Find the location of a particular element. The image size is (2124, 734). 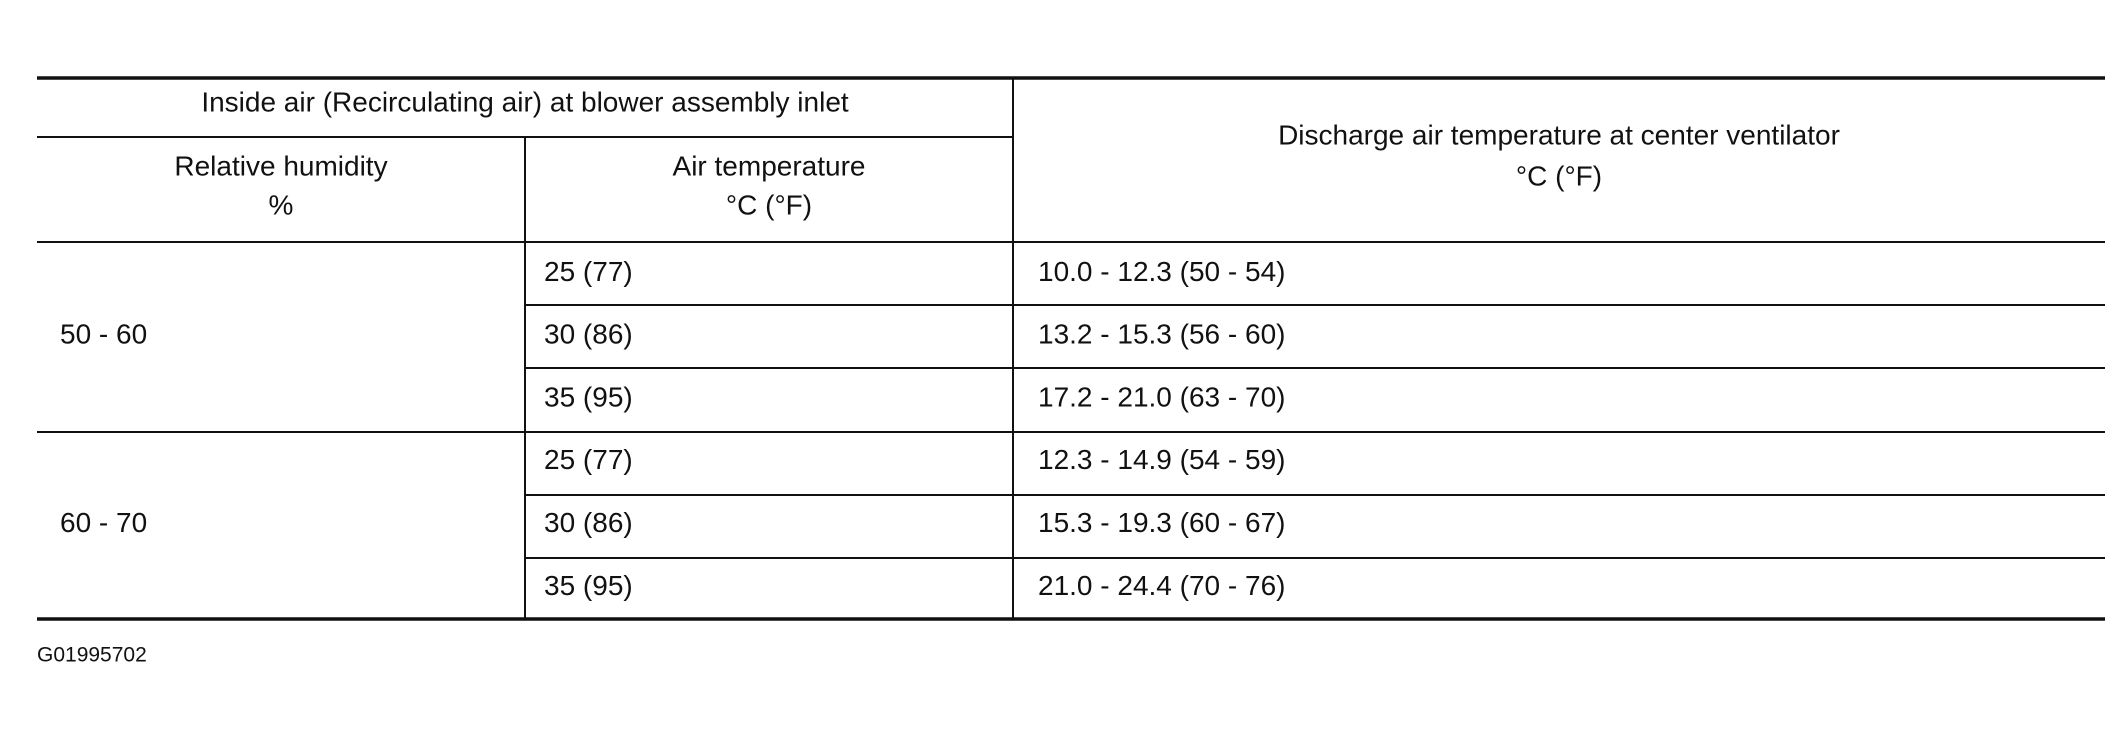

discharge-cell: 17.2 - 21.0 (63 - 70) is located at coordinates (1161, 396).